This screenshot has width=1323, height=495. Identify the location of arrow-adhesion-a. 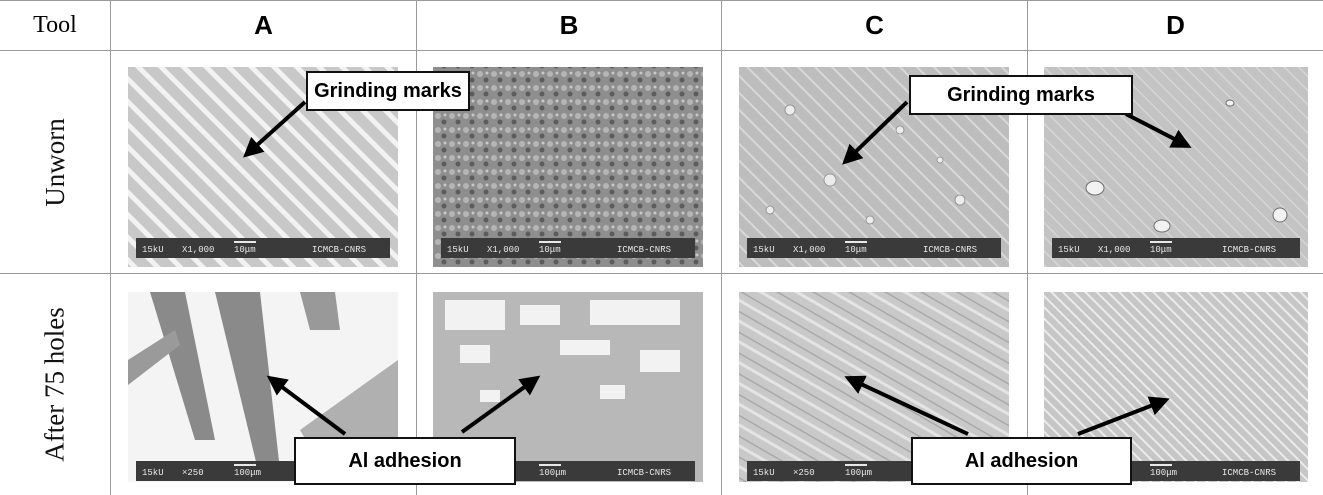
(306, 405).